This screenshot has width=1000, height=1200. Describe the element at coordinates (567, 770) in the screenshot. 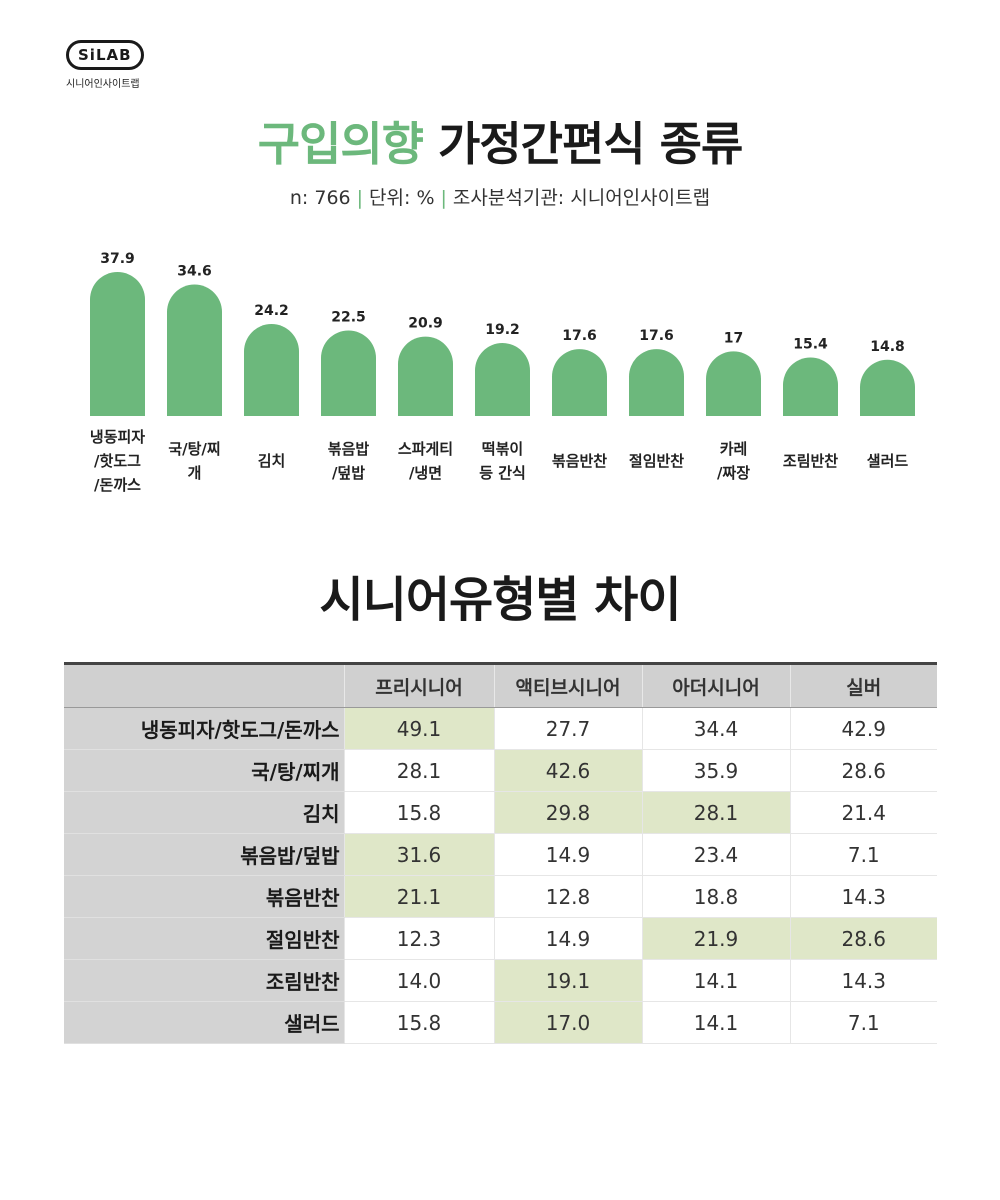

I see `table-cell: 42.6` at that location.